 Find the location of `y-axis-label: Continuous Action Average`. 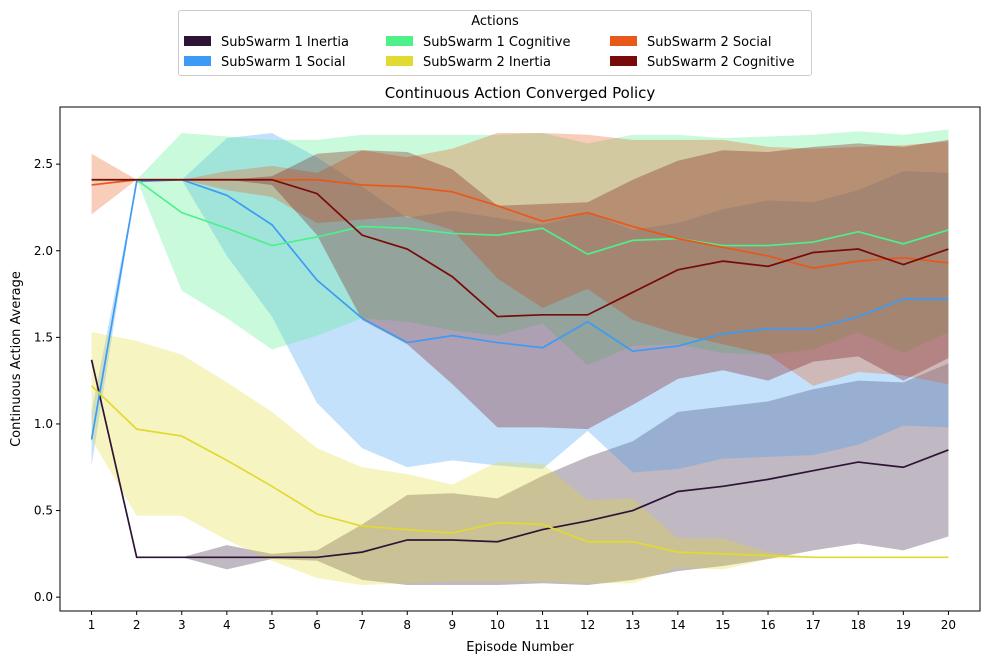

y-axis-label: Continuous Action Average is located at coordinates (16, 359).